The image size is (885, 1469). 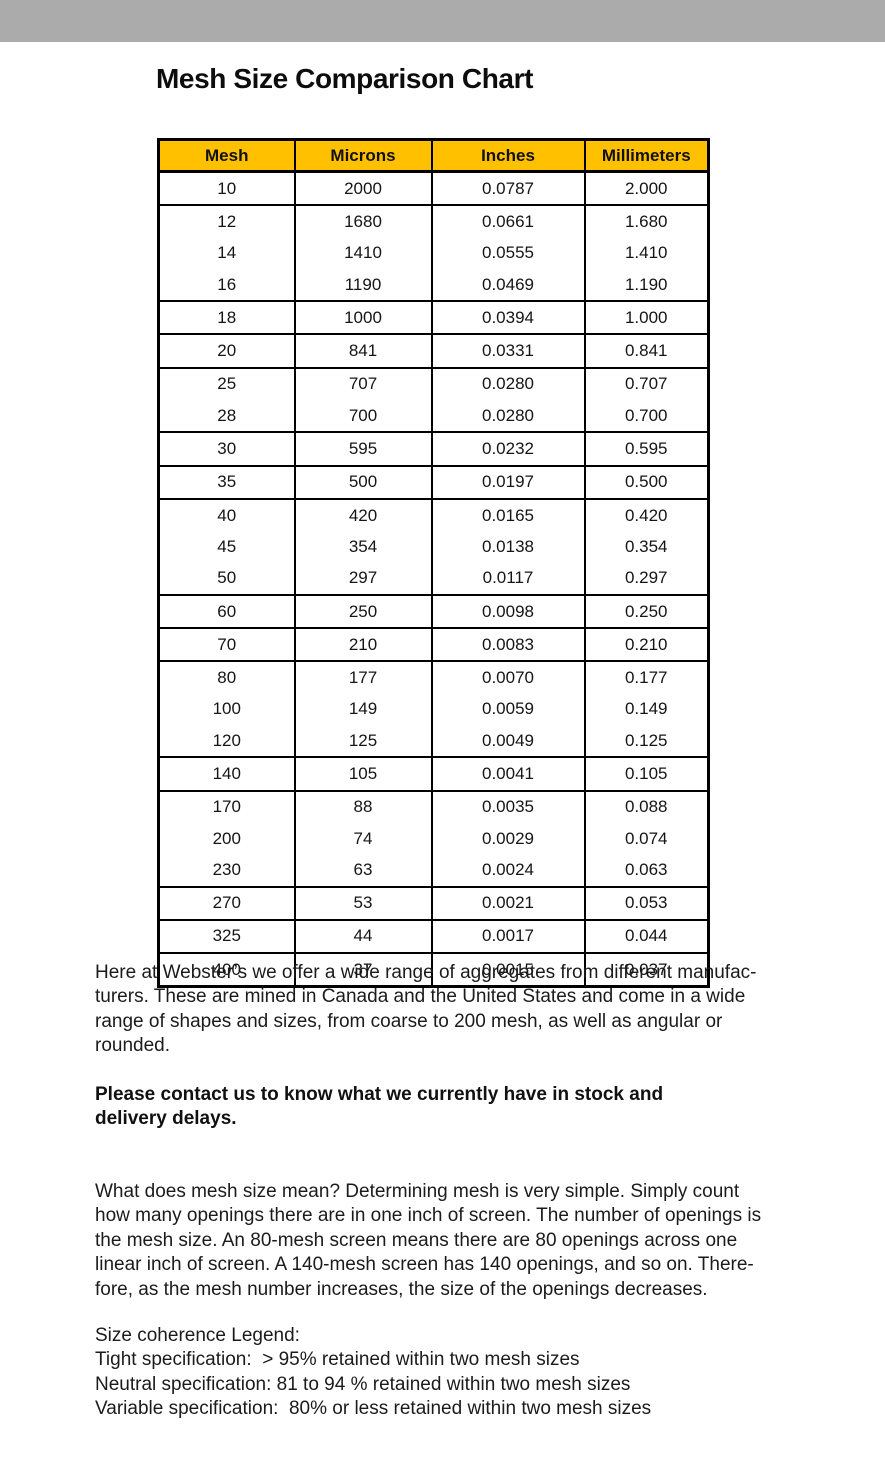 What do you see at coordinates (363, 645) in the screenshot?
I see `table-cell: 210` at bounding box center [363, 645].